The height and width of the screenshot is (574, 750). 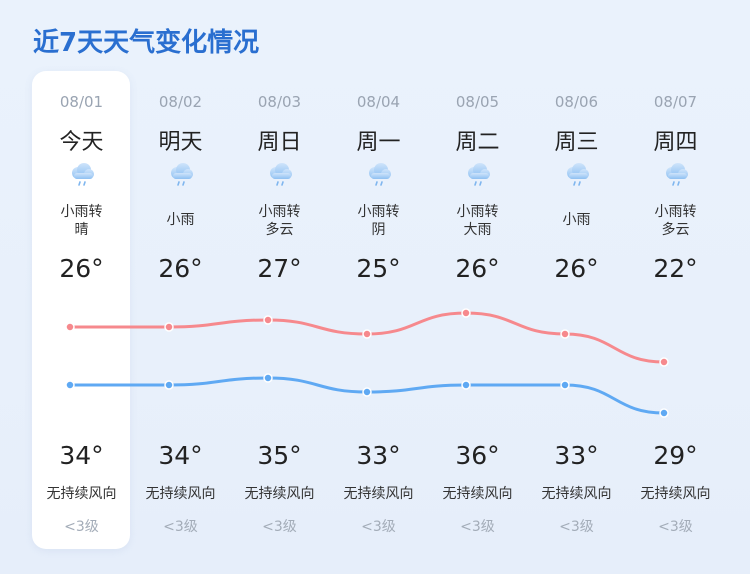 What do you see at coordinates (576, 142) in the screenshot?
I see `forecast-day-label: 周三` at bounding box center [576, 142].